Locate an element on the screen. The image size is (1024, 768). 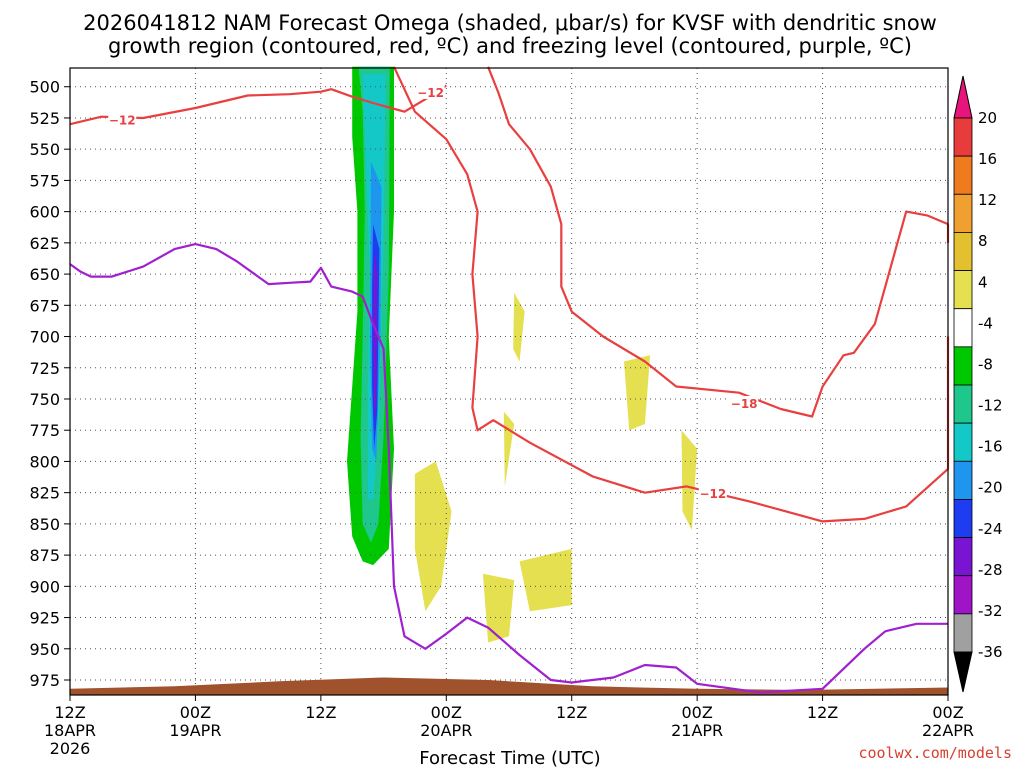
x-tick-label-time-3: 00Z is located at coordinates (446, 712).